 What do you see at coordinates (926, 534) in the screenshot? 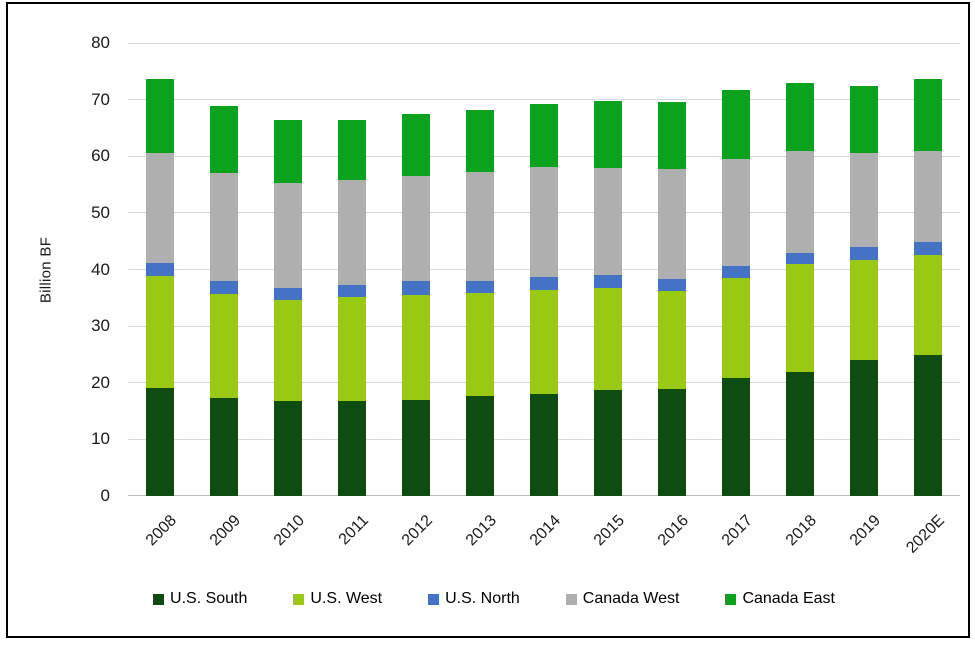
I see `x-tick-label-2020e: 2020E` at bounding box center [926, 534].